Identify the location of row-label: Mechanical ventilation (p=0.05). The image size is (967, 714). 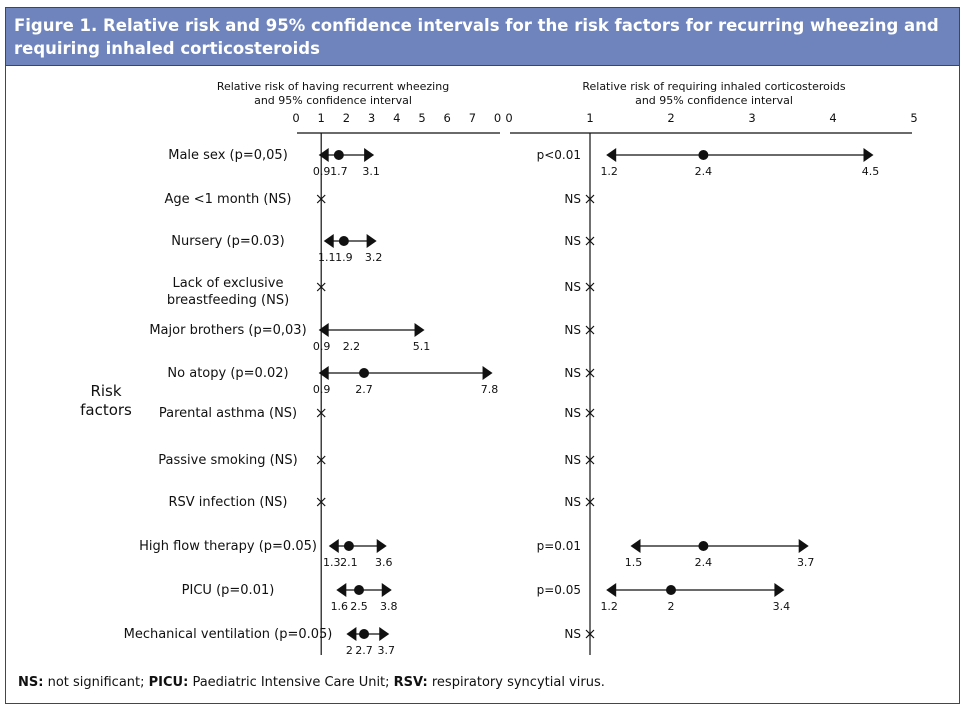
(228, 634).